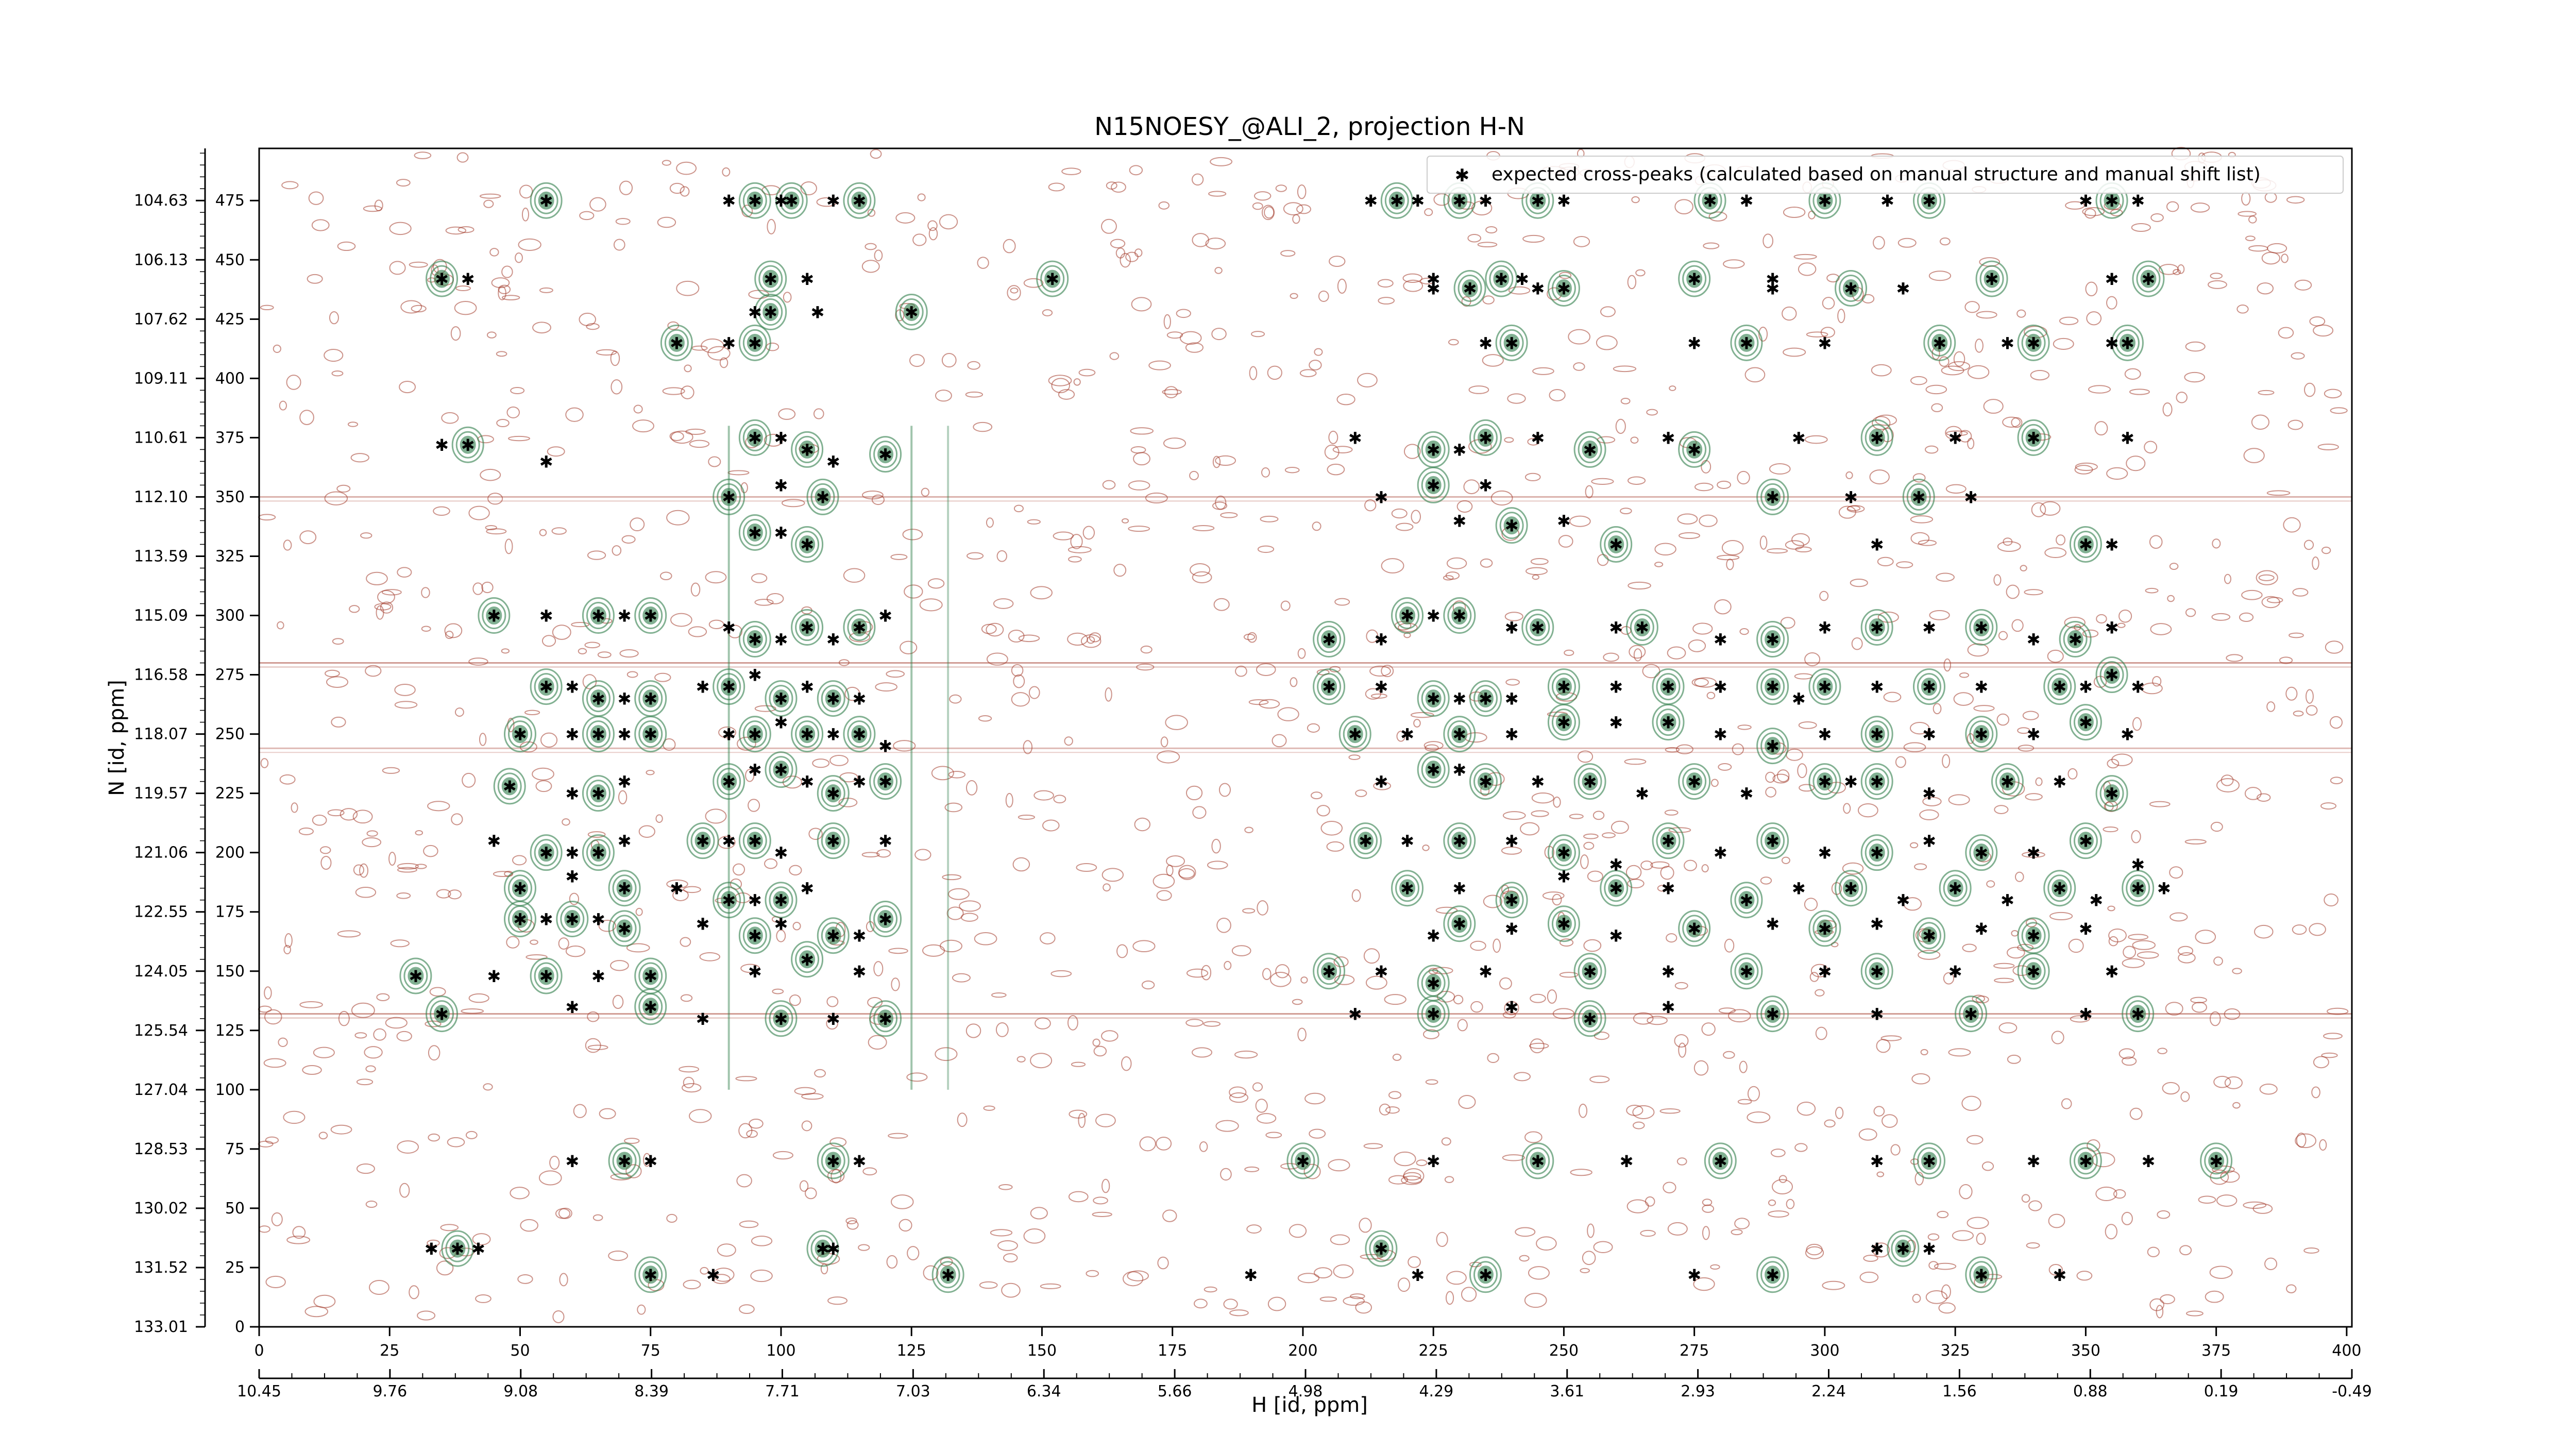  I want to click on y-tick-label: 275, so click(230, 675).